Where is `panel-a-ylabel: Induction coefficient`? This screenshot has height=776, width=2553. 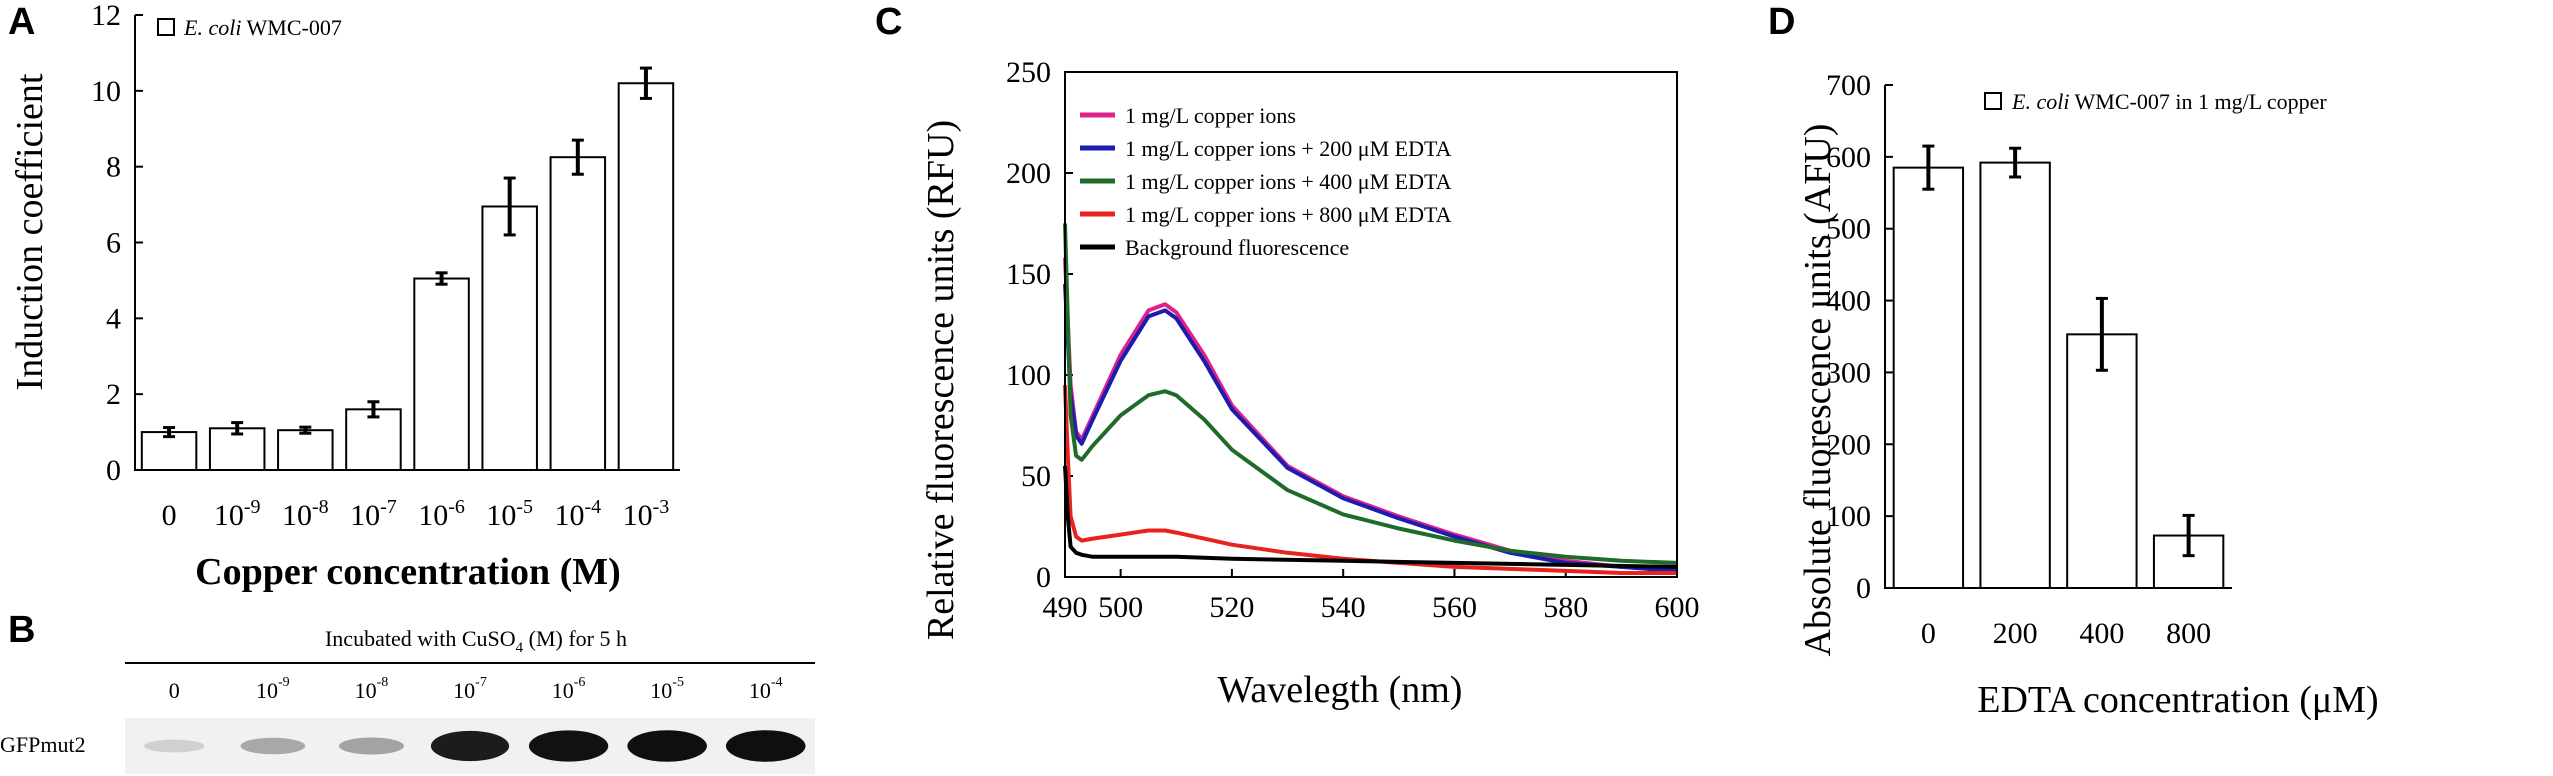
panel-a-ylabel: Induction coefficient is located at coordinates (30, 231).